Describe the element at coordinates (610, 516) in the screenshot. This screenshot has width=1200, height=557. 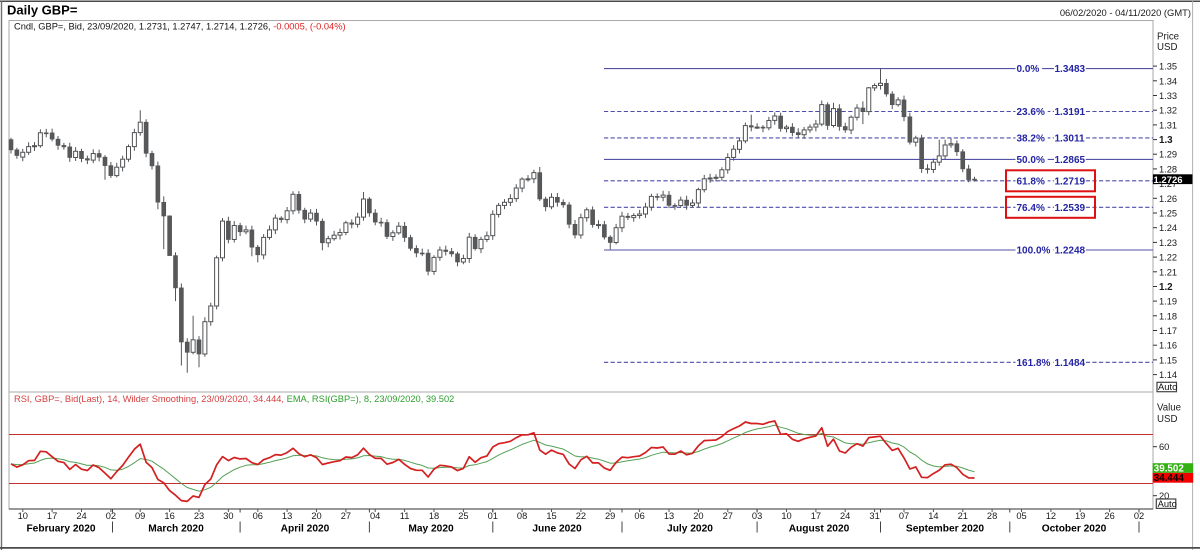
I see `svg-text: 29` at that location.